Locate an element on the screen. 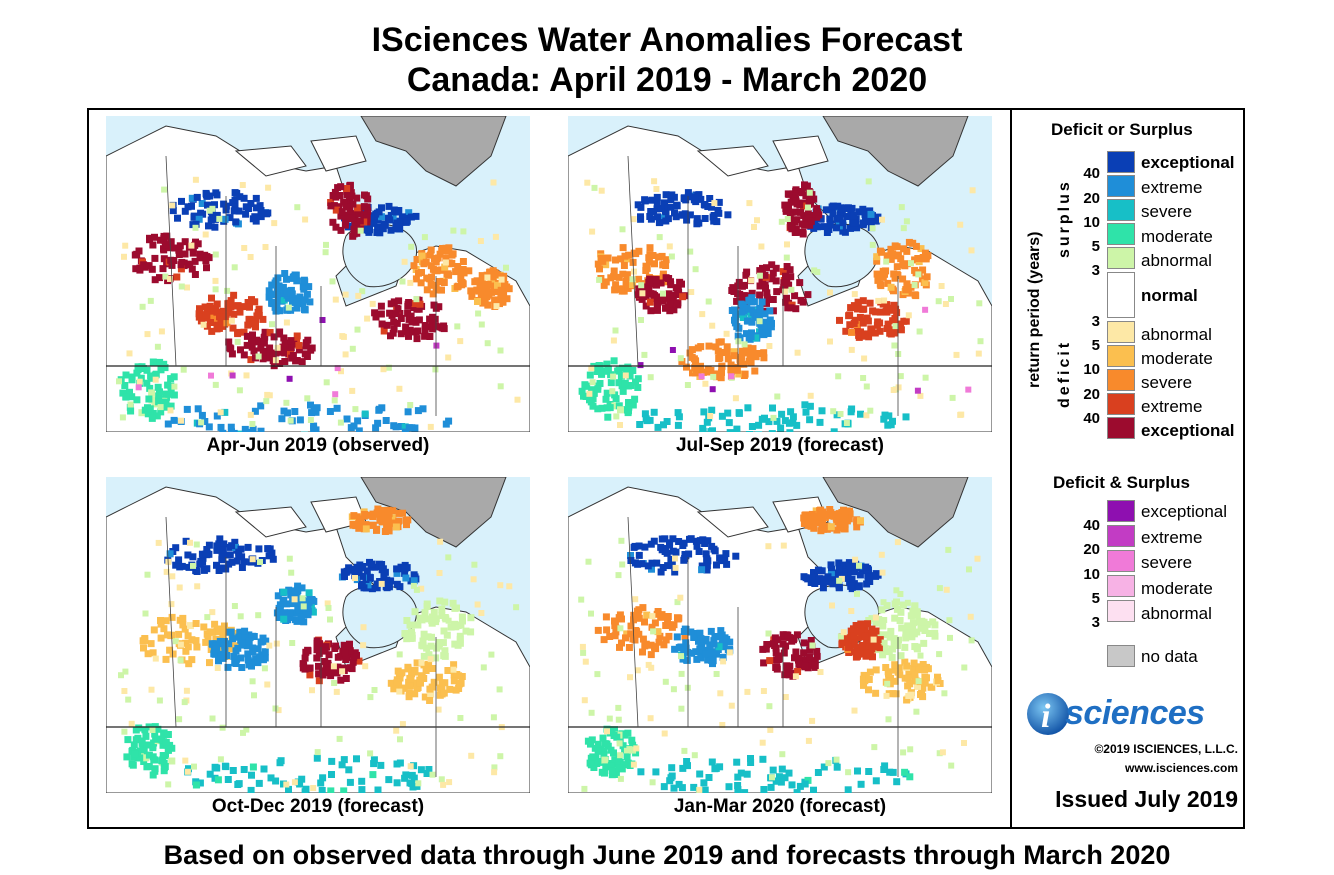 Image resolution: width=1334 pixels, height=875 pixels. map-panel-apr-jun-2019 is located at coordinates (318, 274).